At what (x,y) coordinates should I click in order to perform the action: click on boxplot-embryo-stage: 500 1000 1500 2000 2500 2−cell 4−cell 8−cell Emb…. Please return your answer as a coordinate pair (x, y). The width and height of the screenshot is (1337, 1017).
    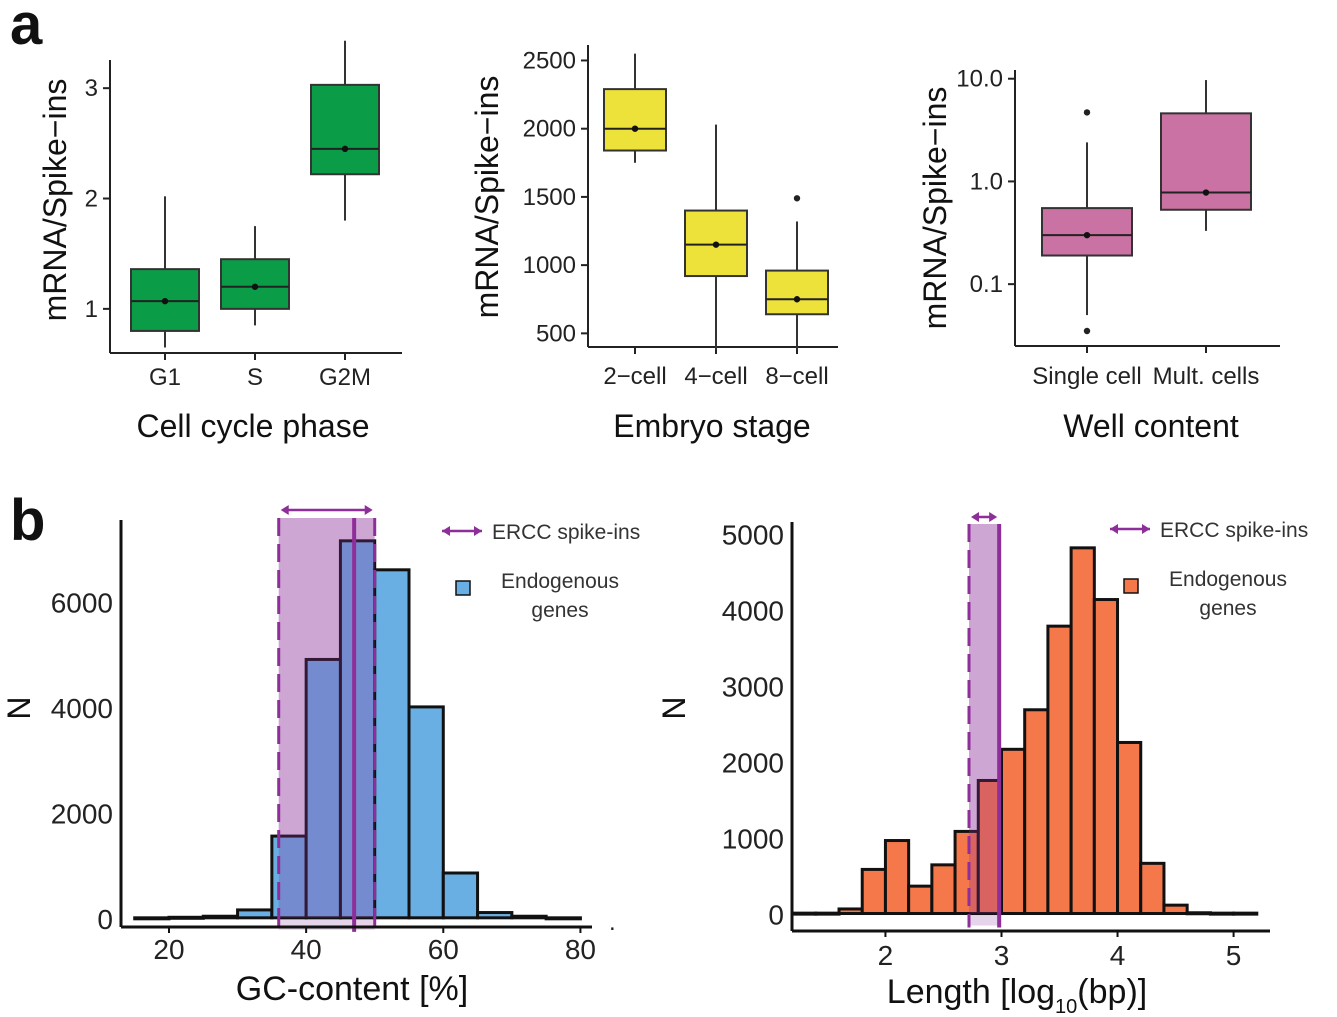
    Looking at the image, I should click on (653, 244).